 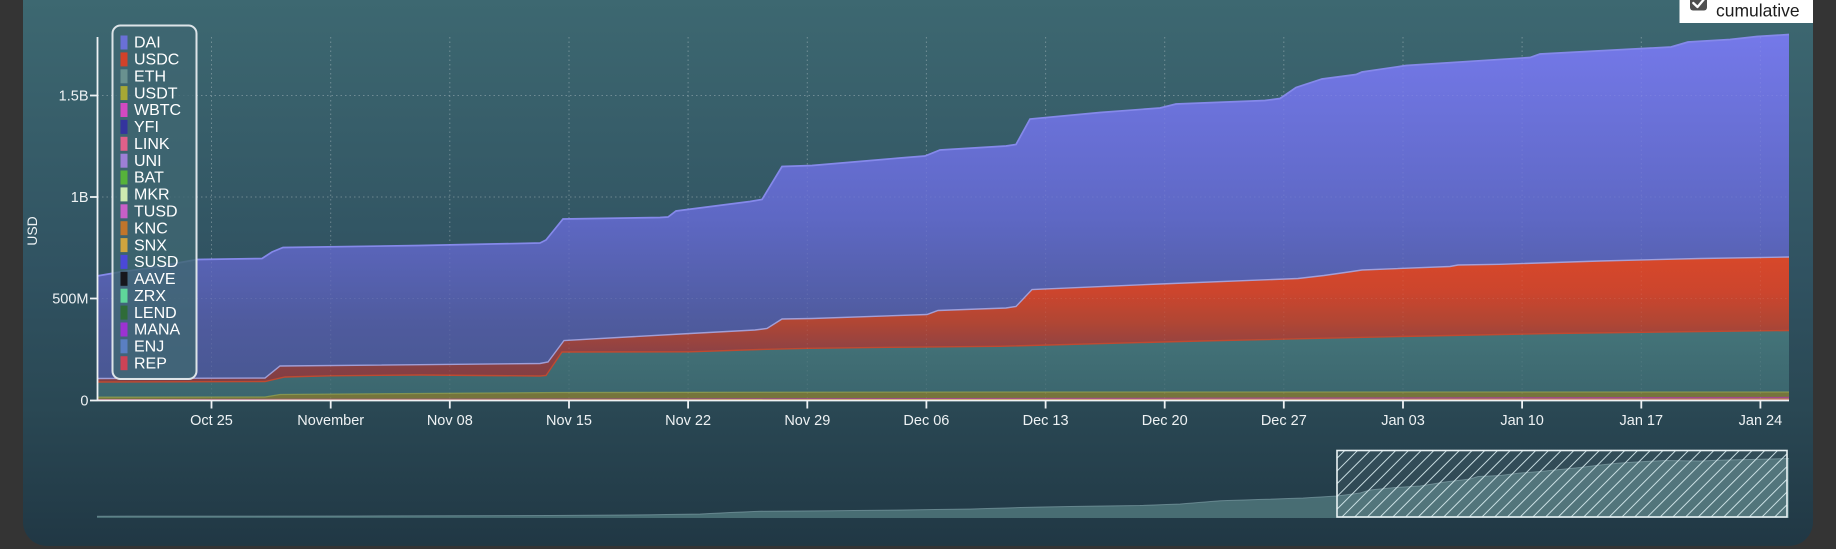 I want to click on svg-text: YFI, so click(x=146, y=127).